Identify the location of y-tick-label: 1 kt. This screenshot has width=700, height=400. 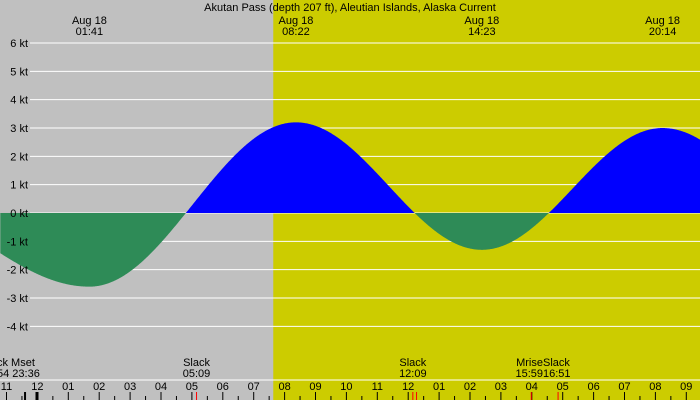
(19, 186).